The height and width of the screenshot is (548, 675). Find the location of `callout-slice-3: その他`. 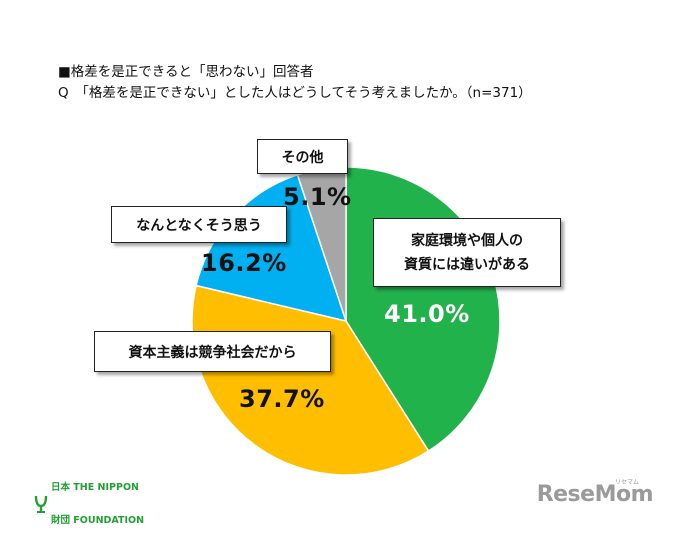

callout-slice-3: その他 is located at coordinates (302, 156).